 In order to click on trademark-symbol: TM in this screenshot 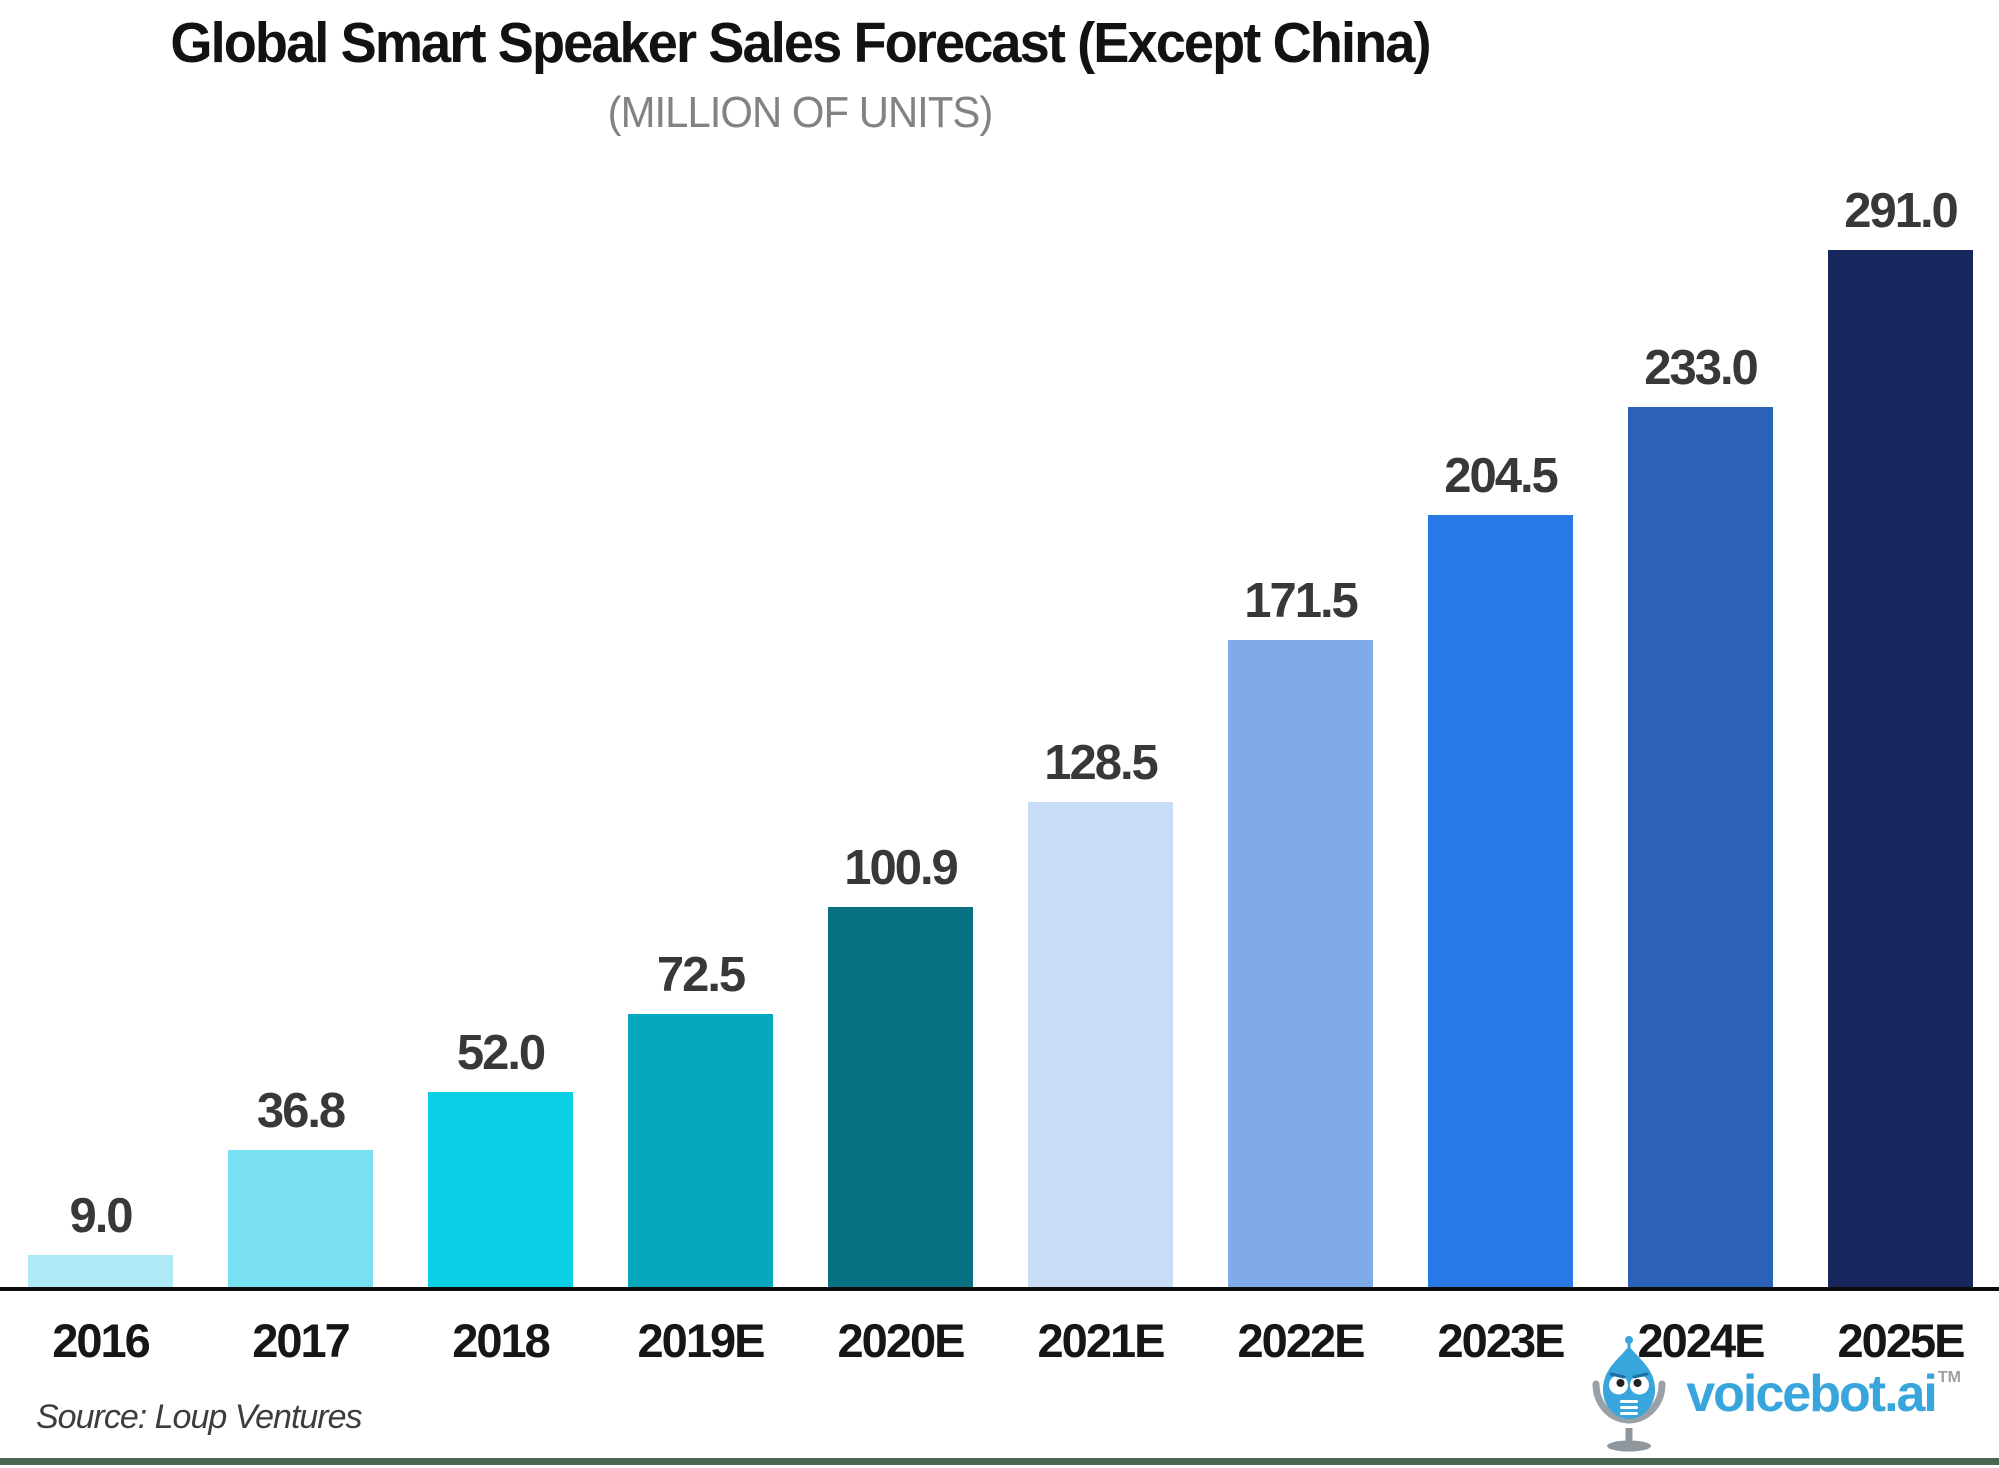, I will do `click(1949, 1377)`.